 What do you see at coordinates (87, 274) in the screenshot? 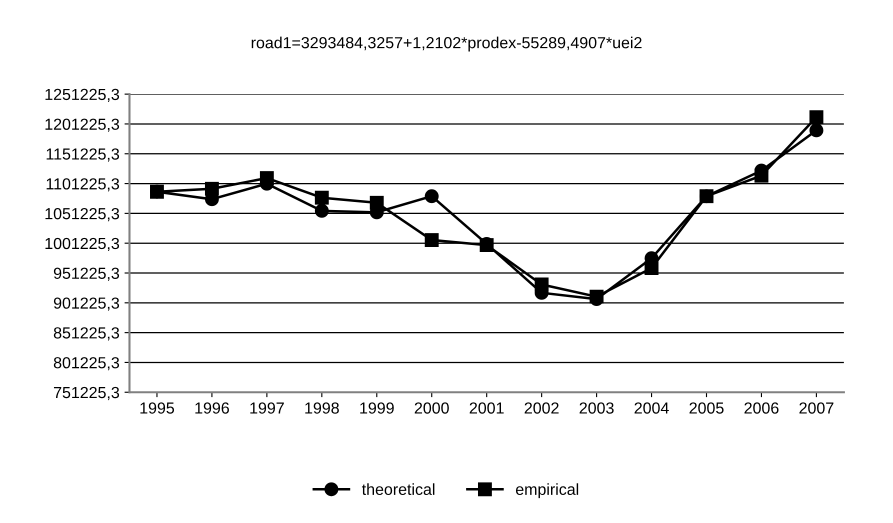
I see `y-tick-label: 951225,3` at bounding box center [87, 274].